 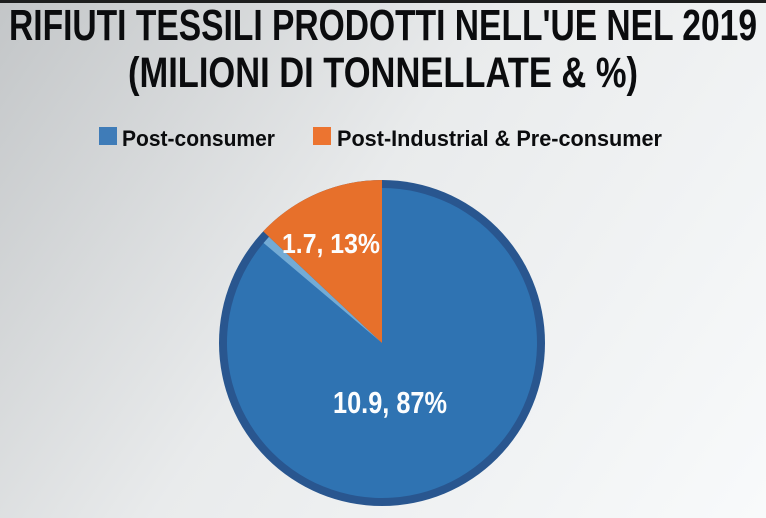 What do you see at coordinates (108, 136) in the screenshot?
I see `legend-swatch-post-consumer` at bounding box center [108, 136].